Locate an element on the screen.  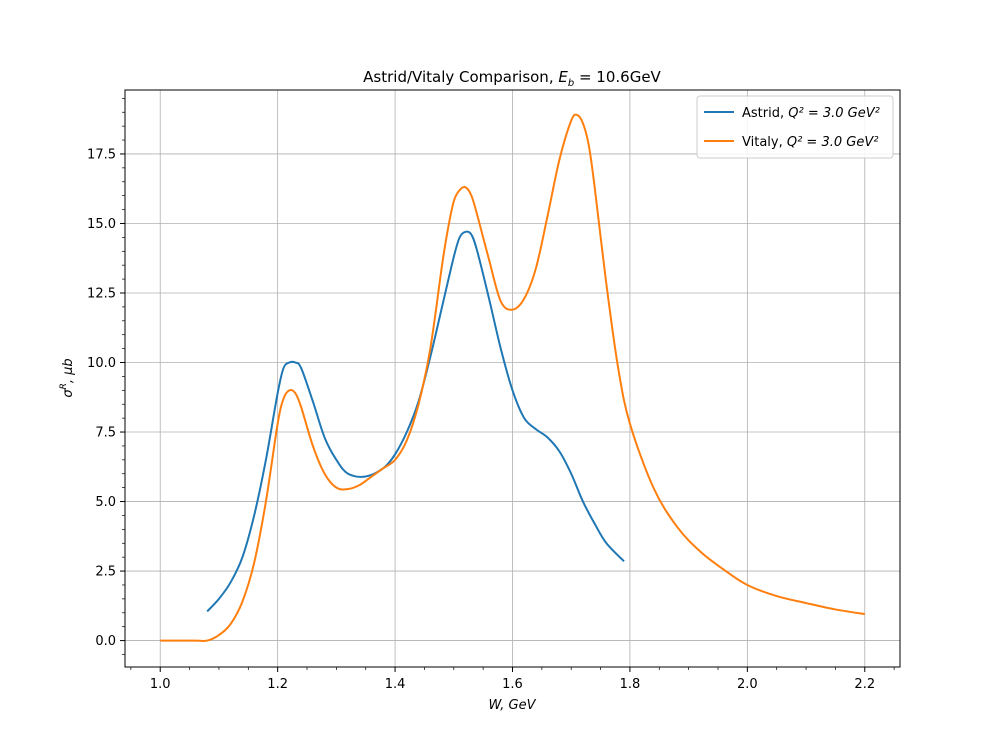
x-tick-label: 1.4 is located at coordinates (395, 684).